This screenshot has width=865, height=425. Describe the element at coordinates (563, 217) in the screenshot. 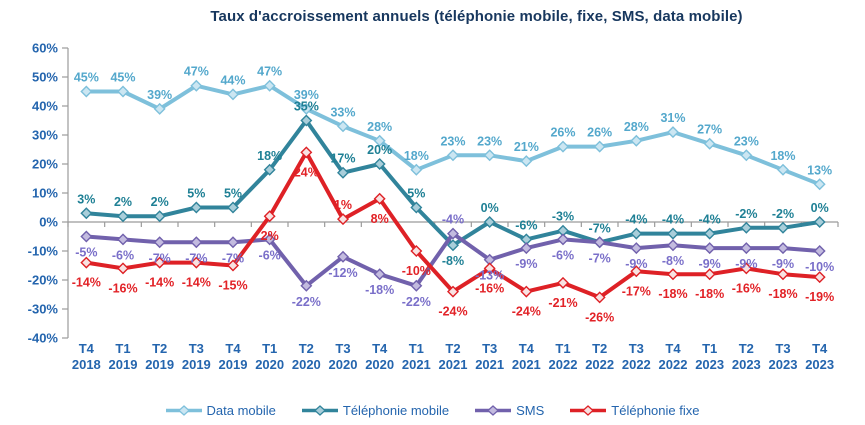

I see `data-point-label: -3%` at that location.